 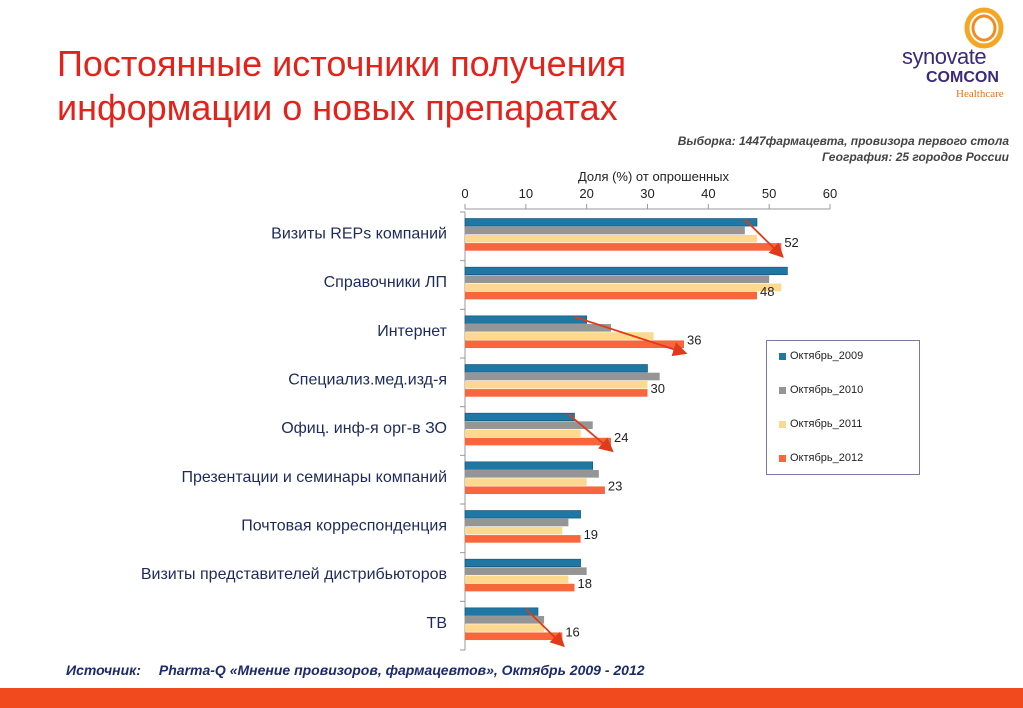 I want to click on x-tick-label: 60, so click(x=830, y=193).